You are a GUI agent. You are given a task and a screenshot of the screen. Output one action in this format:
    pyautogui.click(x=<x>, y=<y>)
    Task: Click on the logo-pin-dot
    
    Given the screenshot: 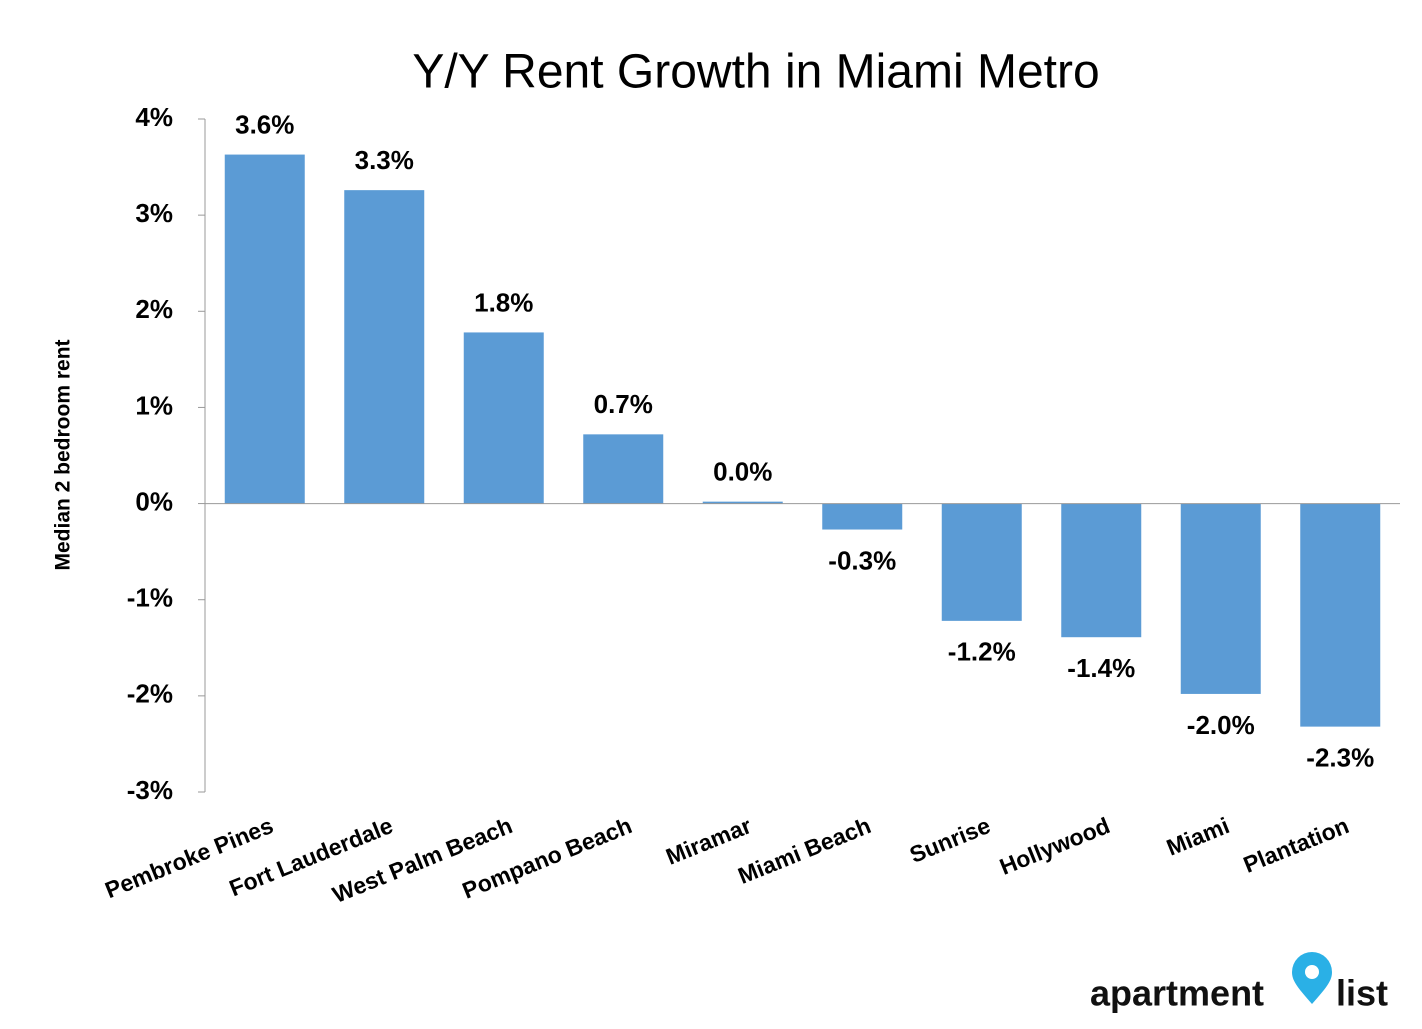 What is the action you would take?
    pyautogui.click(x=1312, y=972)
    